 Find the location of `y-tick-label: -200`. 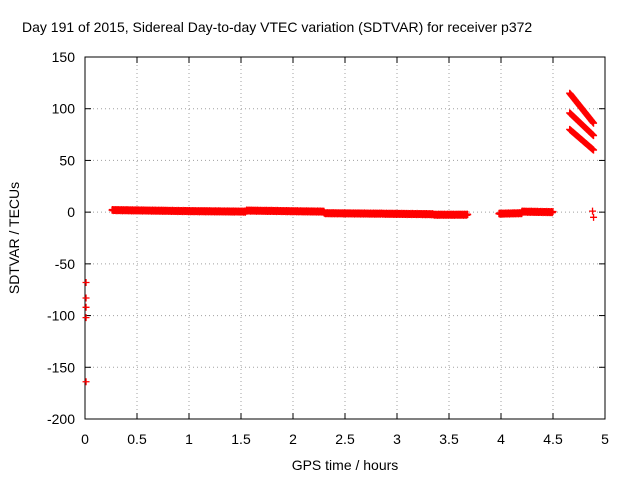

y-tick-label: -200 is located at coordinates (61, 419).